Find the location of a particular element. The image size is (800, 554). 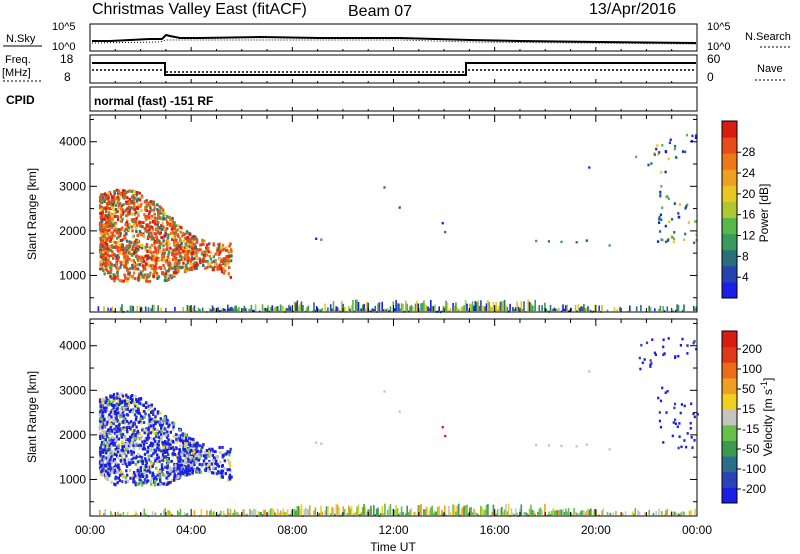

velocity-colorbar-tick-label: -50 is located at coordinates (751, 449).